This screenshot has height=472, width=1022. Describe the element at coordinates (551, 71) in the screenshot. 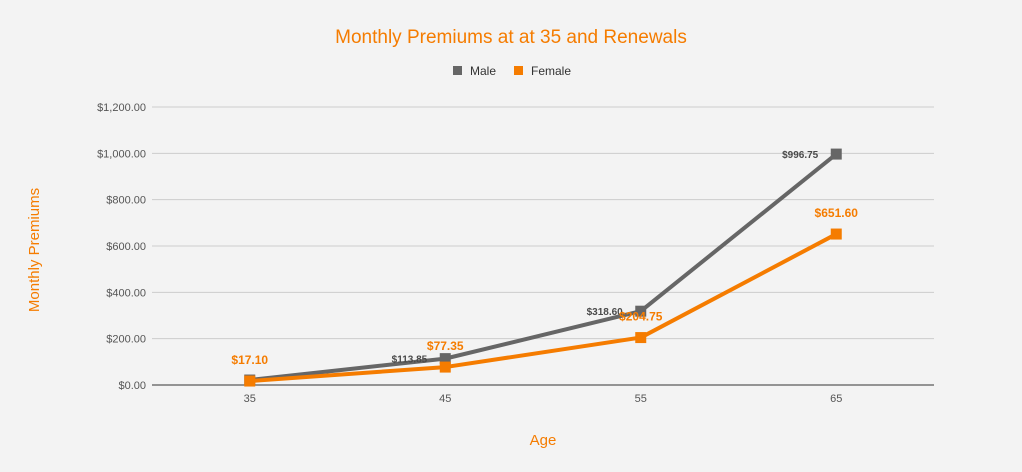

I see `legend-label-female: Female` at that location.